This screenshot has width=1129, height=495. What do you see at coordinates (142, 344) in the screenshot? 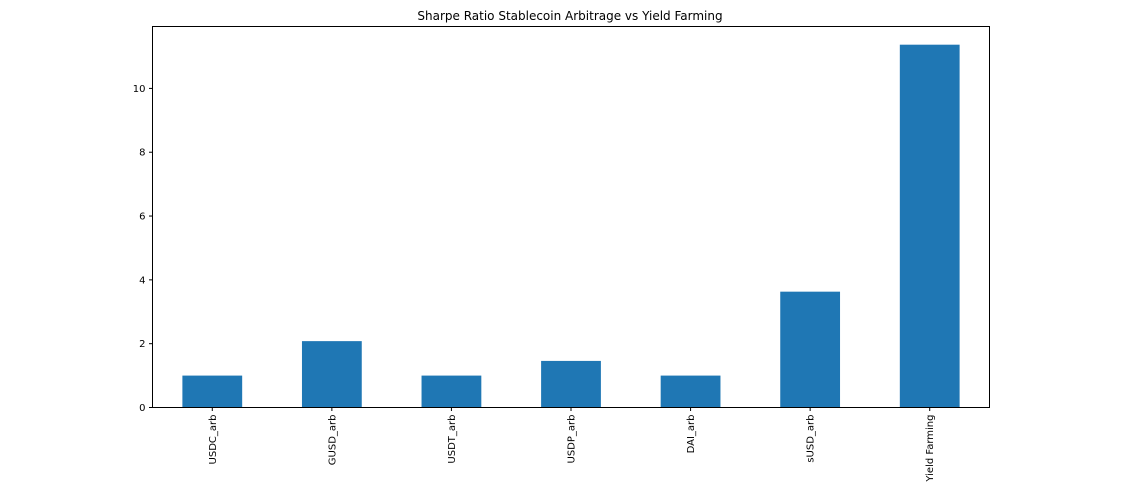
I see `y-tick-label: 2` at bounding box center [142, 344].